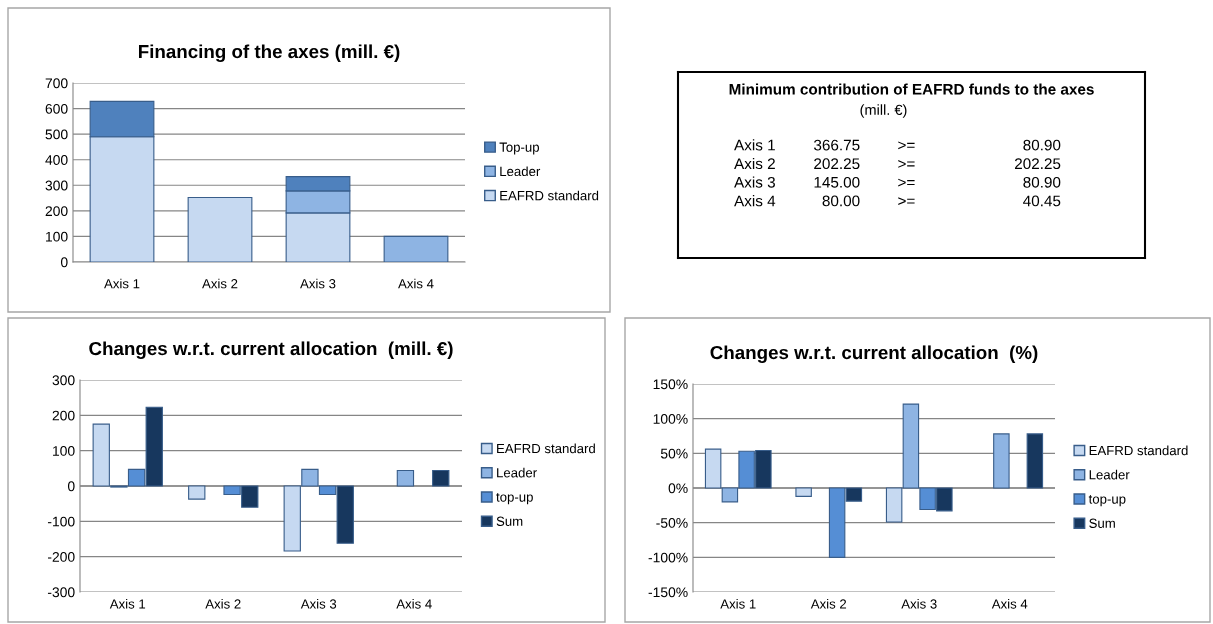 This screenshot has width=1213, height=624. I want to click on text: 40.45, so click(1042, 201).